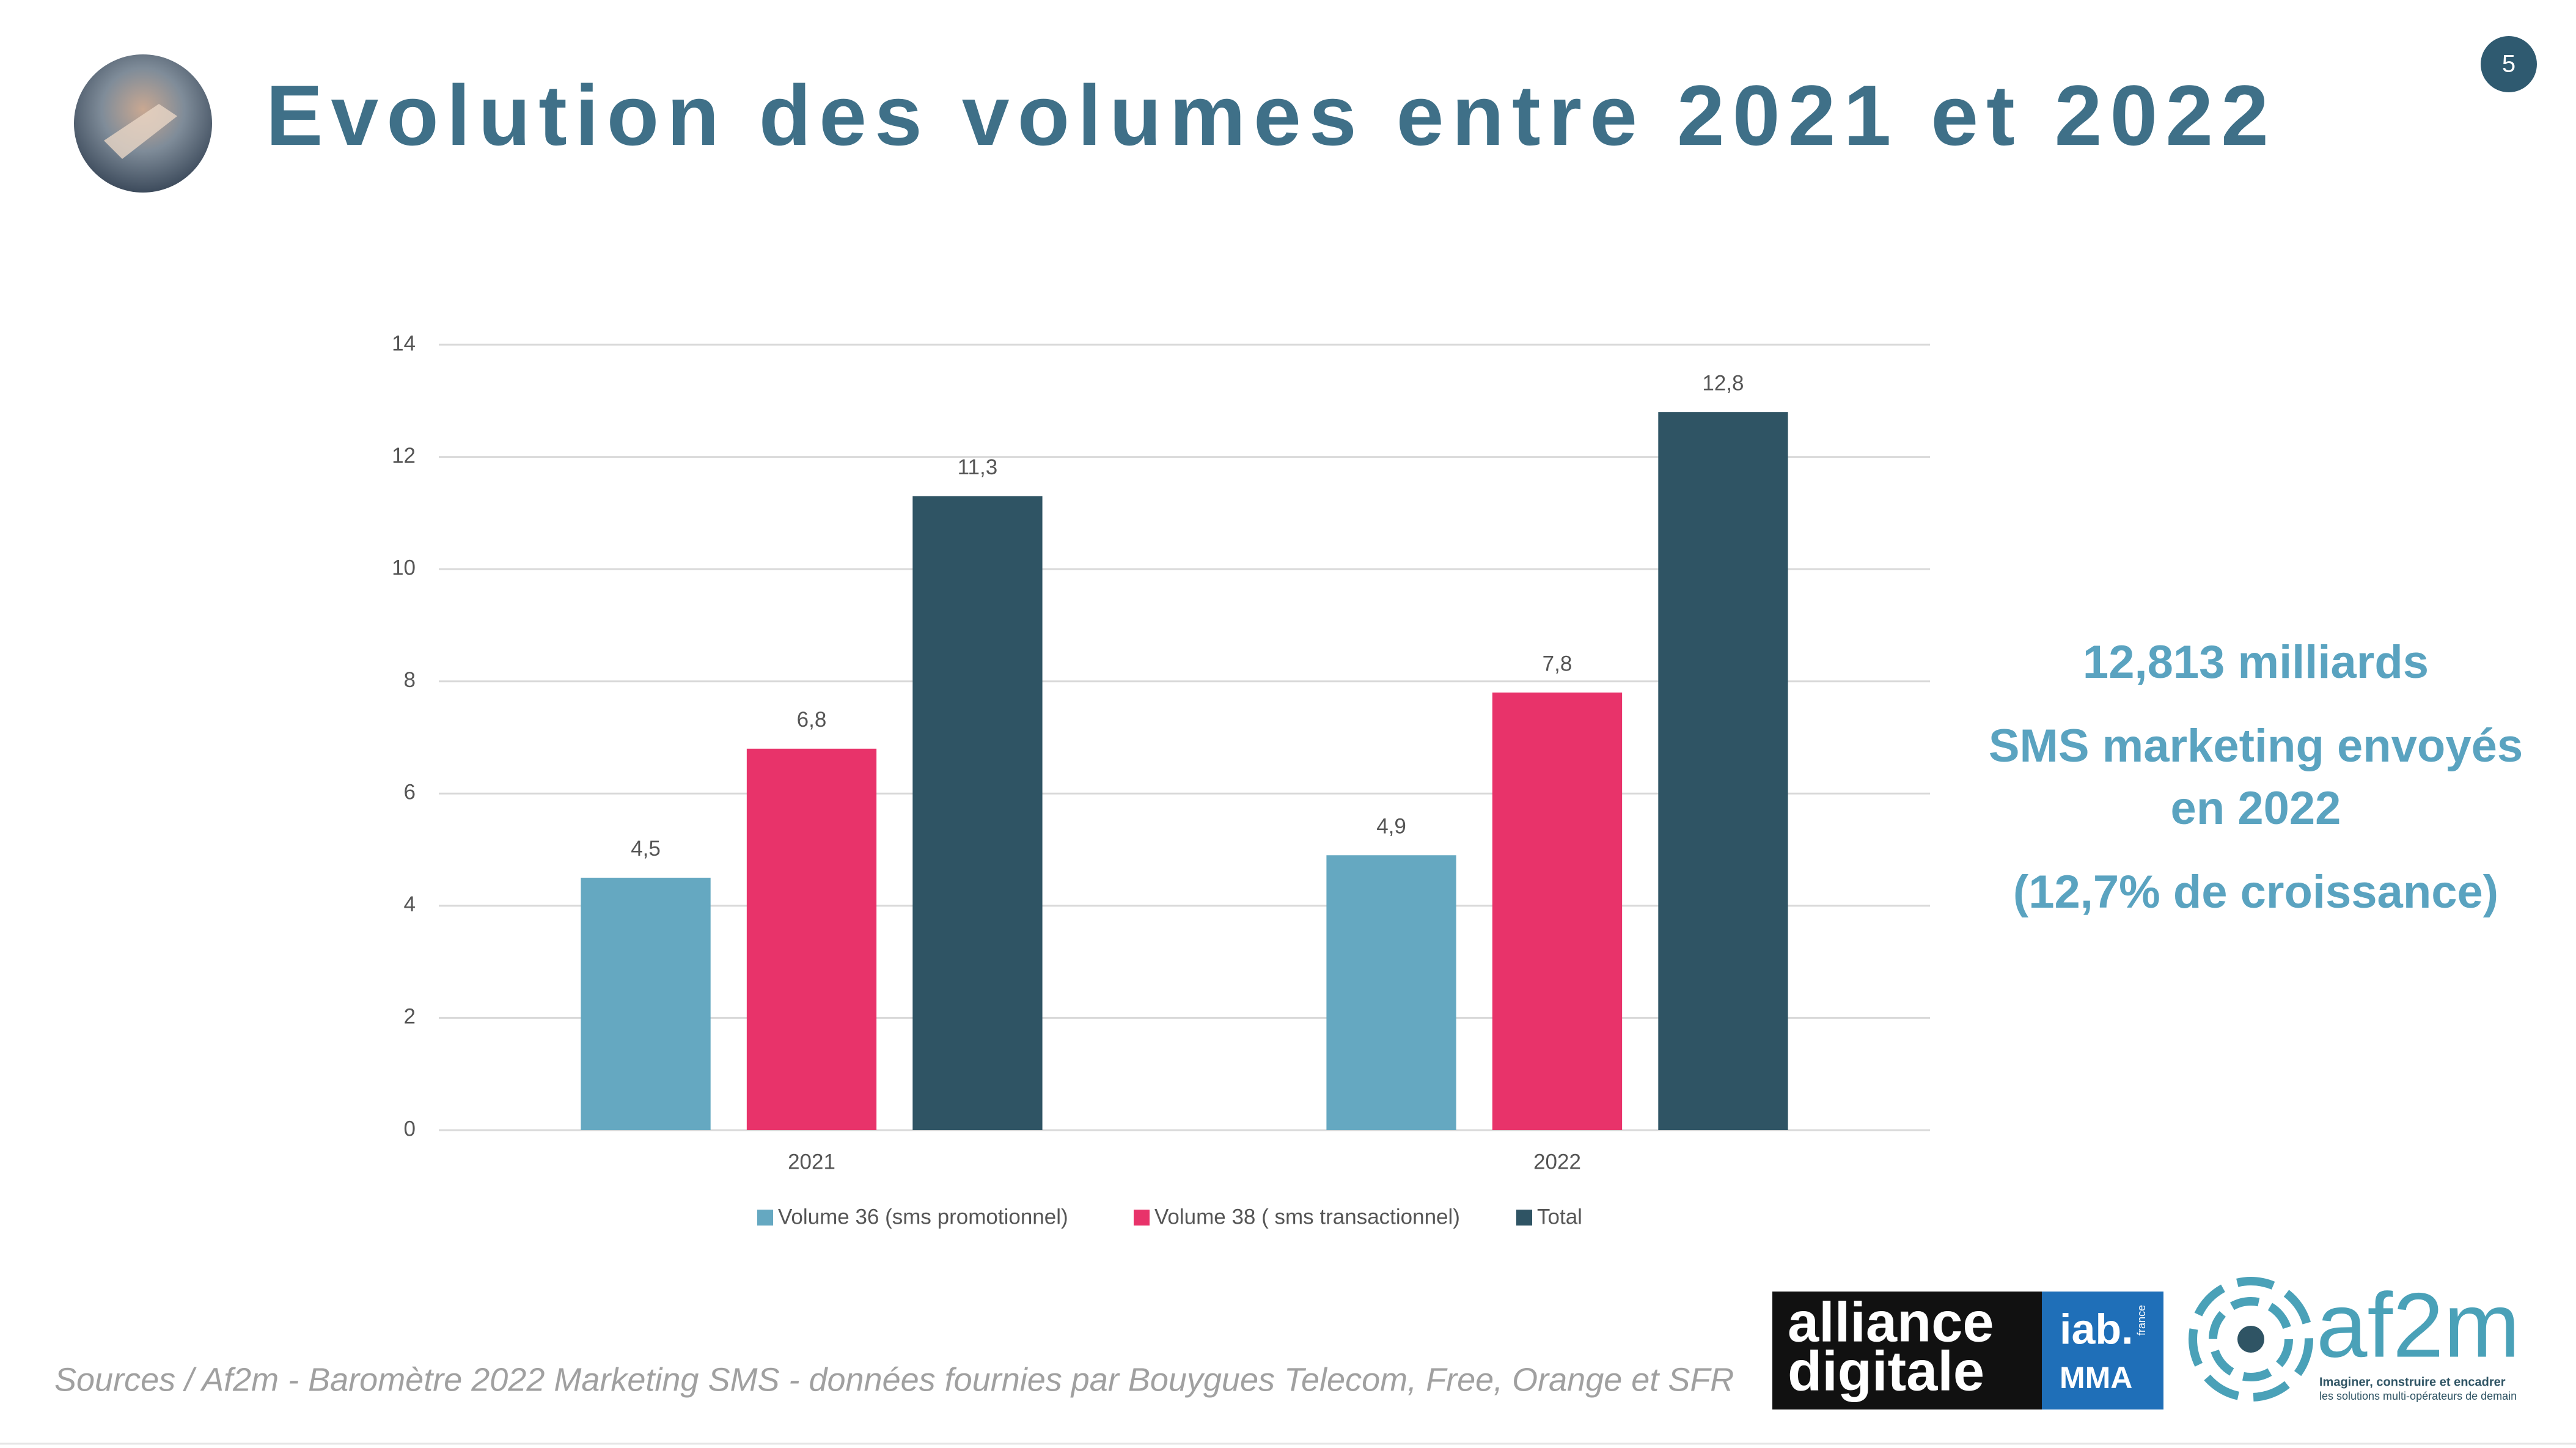 This screenshot has width=2576, height=1448. Describe the element at coordinates (2256, 808) in the screenshot. I see `side-text: en 2022` at that location.